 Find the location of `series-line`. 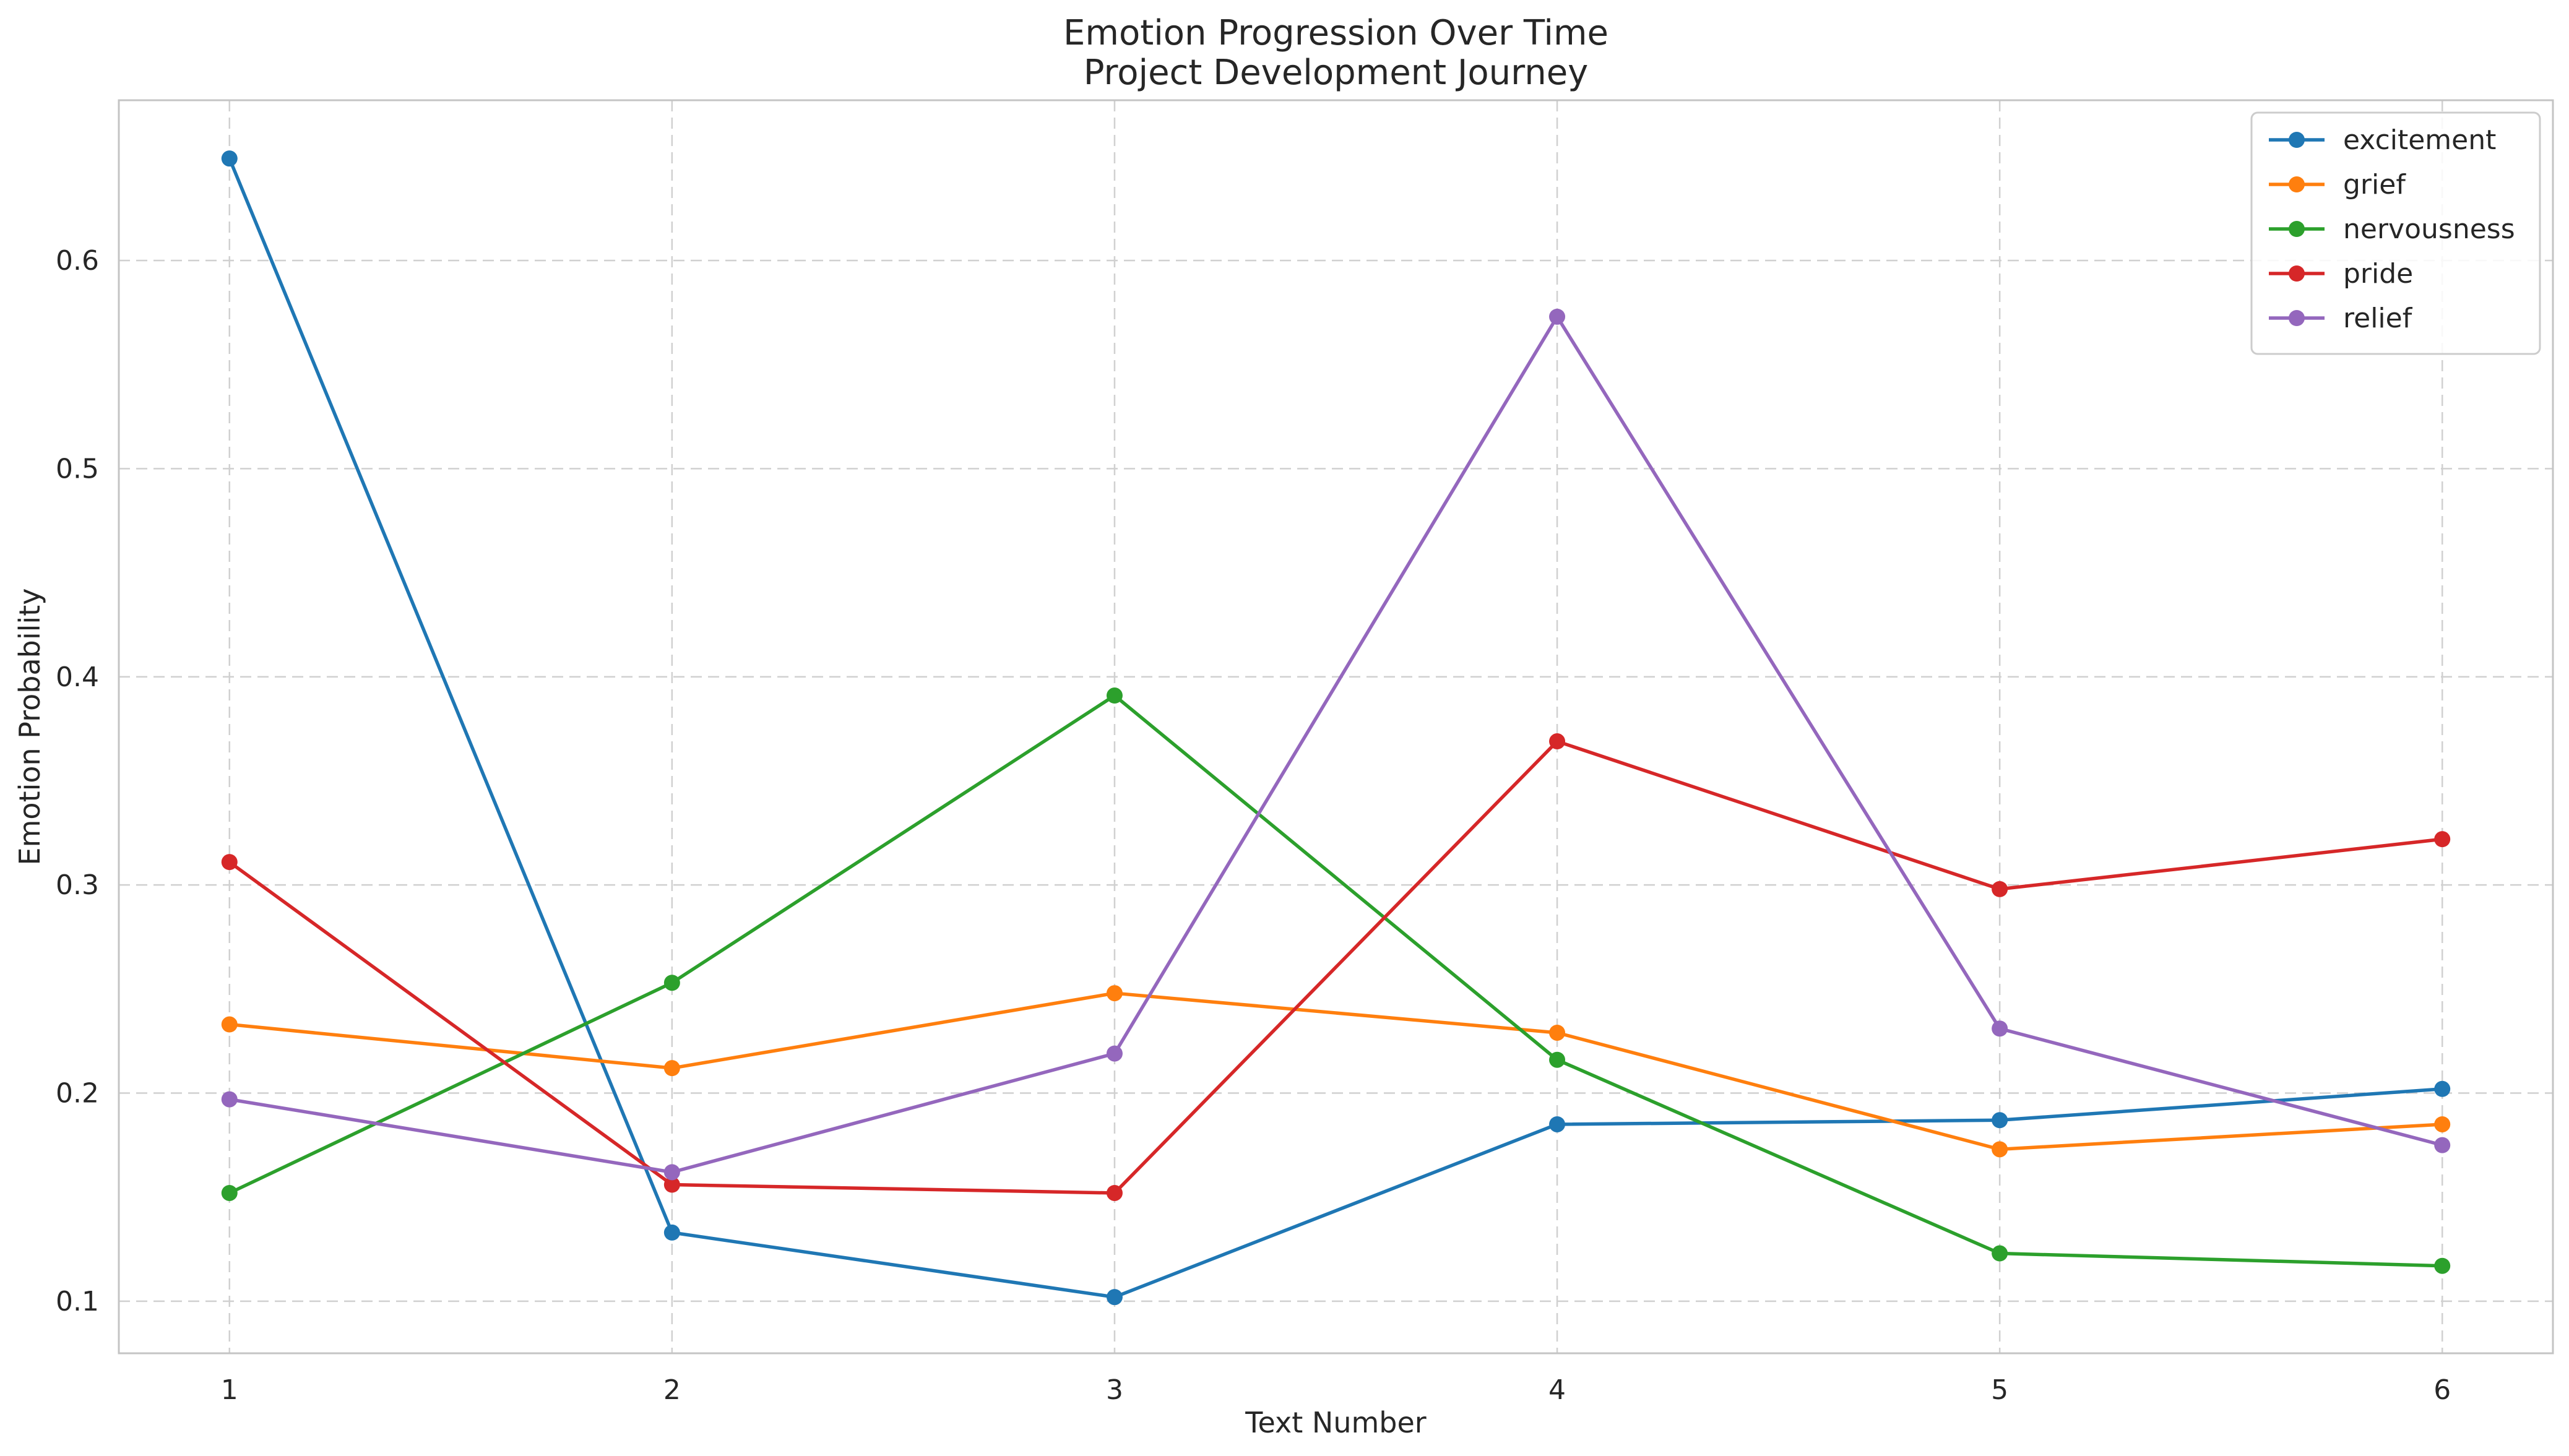

series-line is located at coordinates (1336, 1071).